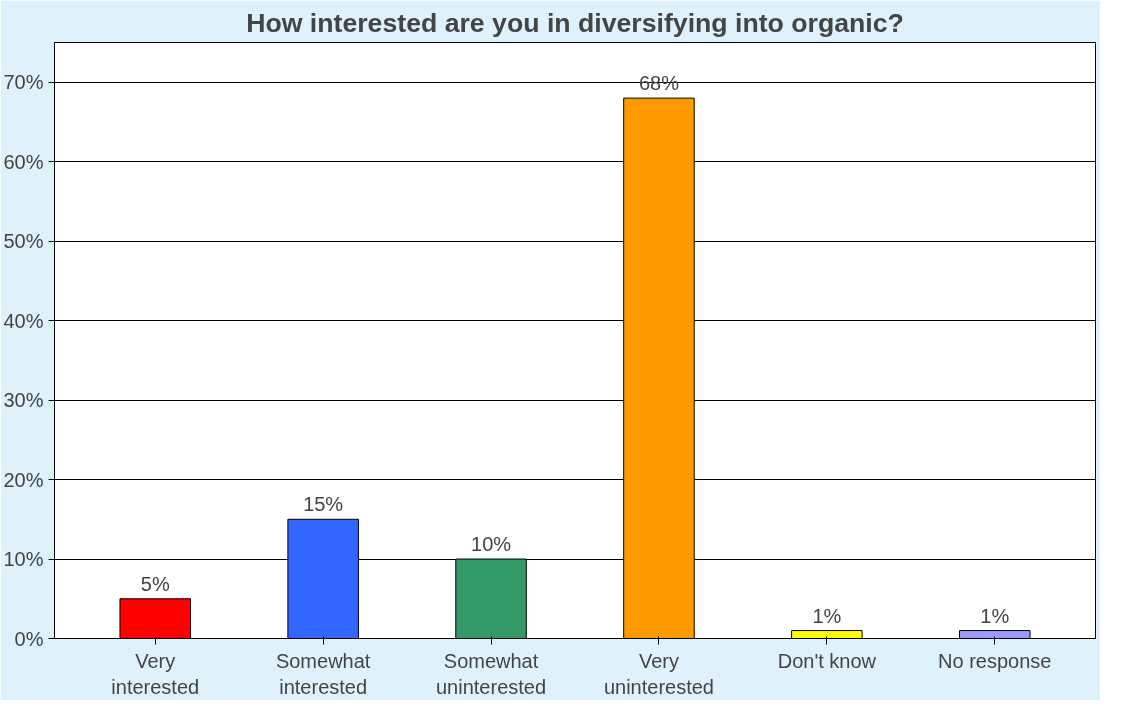 This screenshot has width=1123, height=715. I want to click on y-tick-label: 70%, so click(23, 82).